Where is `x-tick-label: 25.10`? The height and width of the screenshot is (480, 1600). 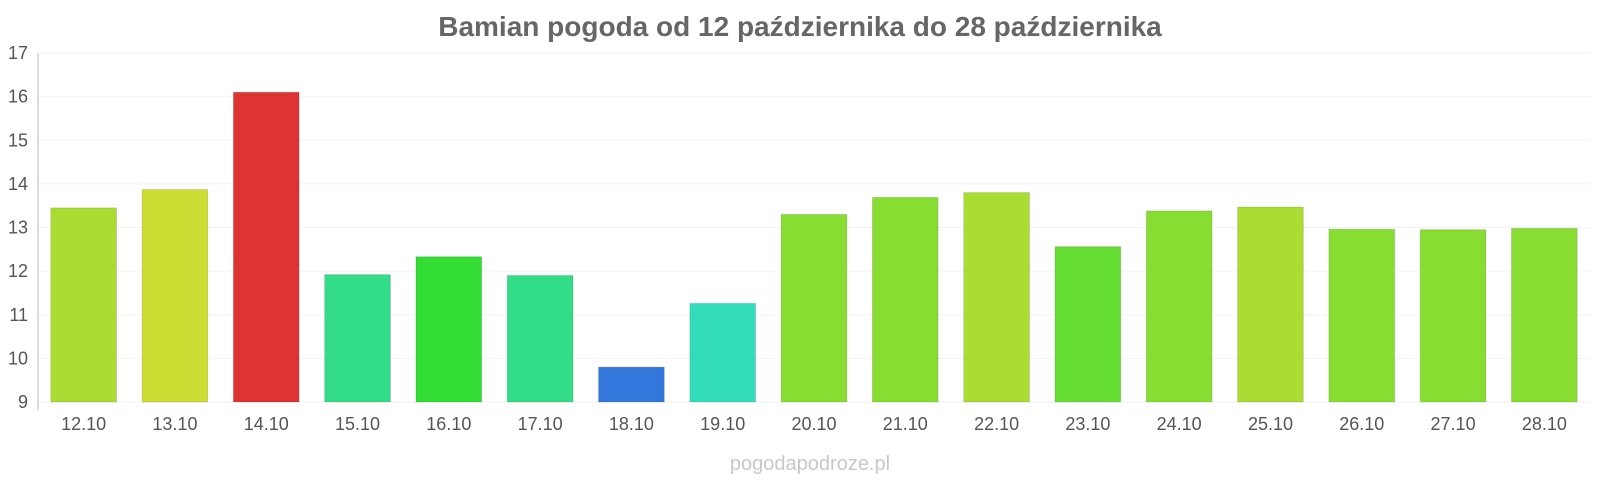 x-tick-label: 25.10 is located at coordinates (1270, 424).